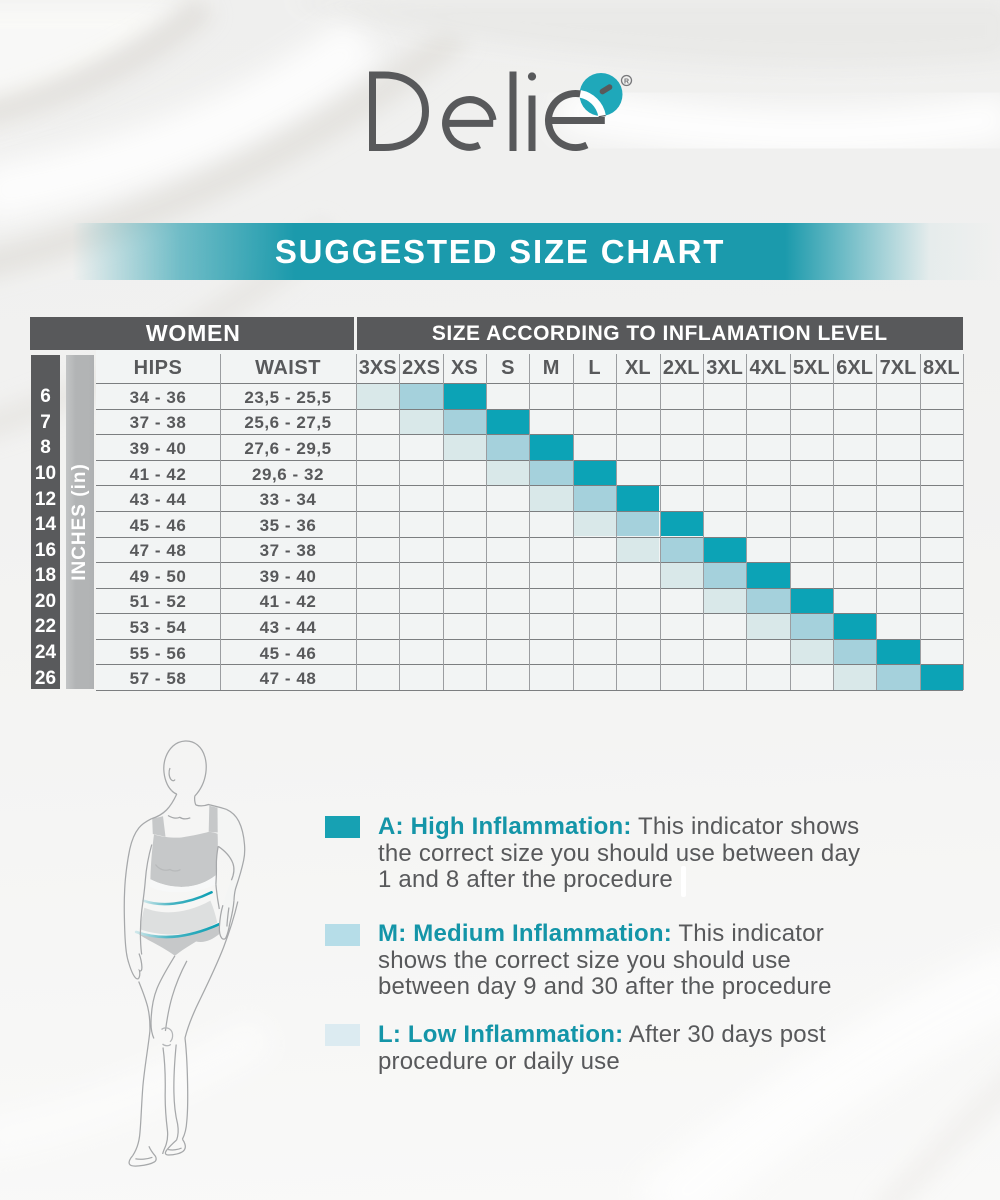 The image size is (1000, 1200). Describe the element at coordinates (626, 82) in the screenshot. I see `svg-text: R` at that location.